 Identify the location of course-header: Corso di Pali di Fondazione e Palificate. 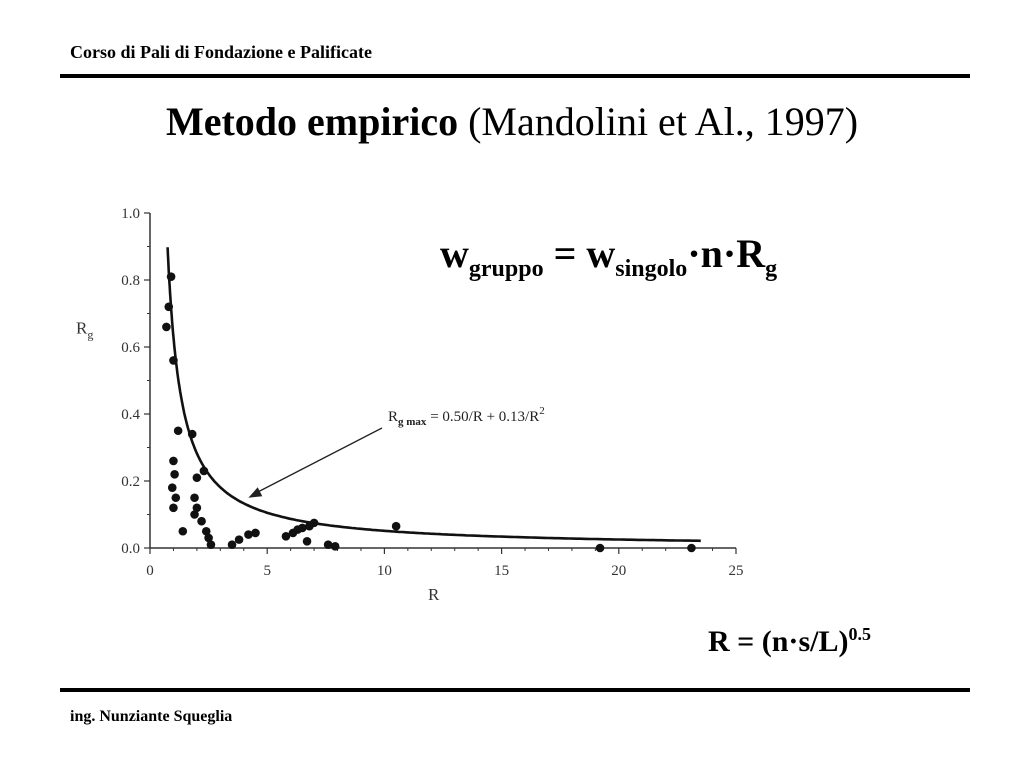
(221, 52).